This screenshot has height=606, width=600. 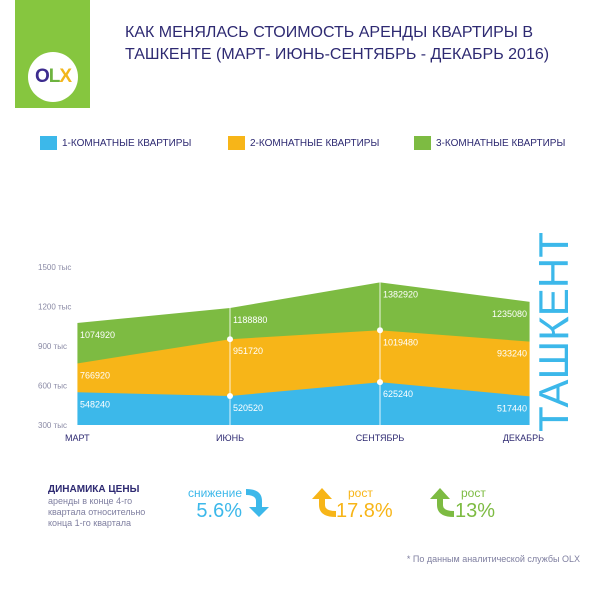 What do you see at coordinates (315, 143) in the screenshot?
I see `legend-label-2-room: 2-КОМНАТНЫЕ КВАРТИРЫ` at bounding box center [315, 143].